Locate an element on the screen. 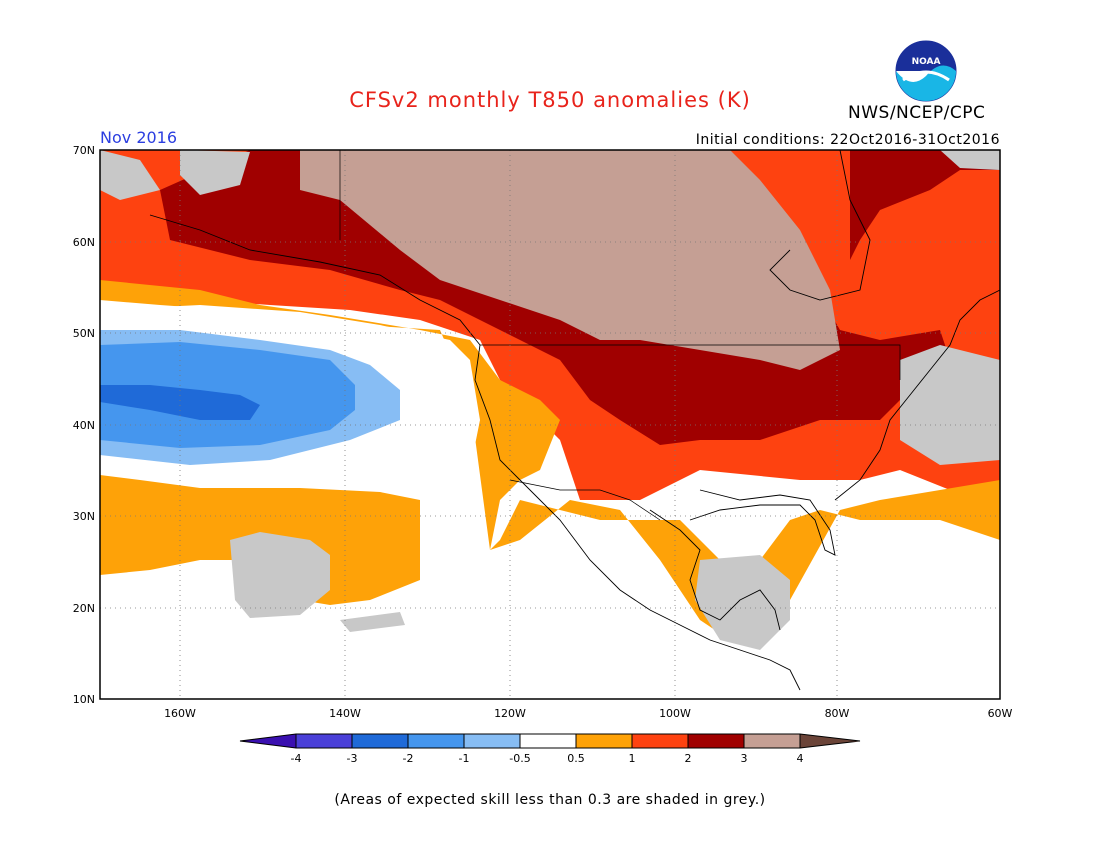 The height and width of the screenshot is (850, 1100). legend-tick-label: 3 is located at coordinates (744, 758).